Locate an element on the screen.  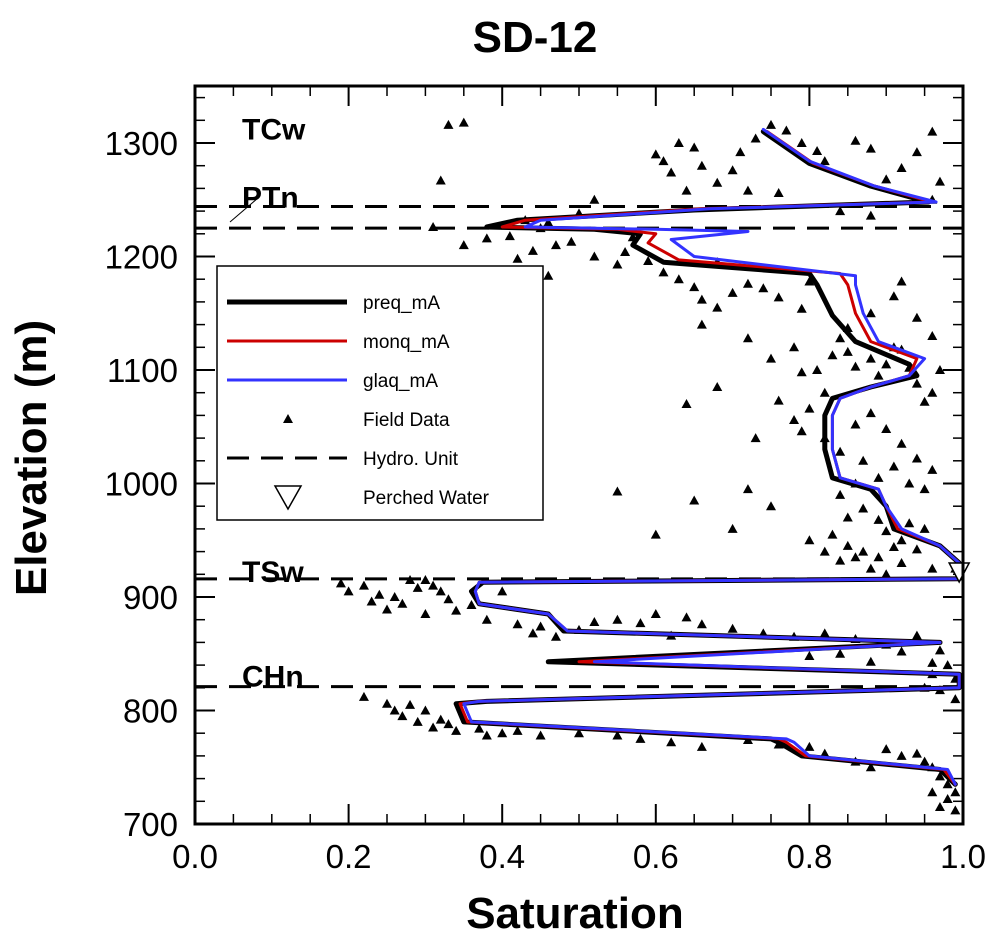
unit-label-leader is located at coordinates (244, 210).